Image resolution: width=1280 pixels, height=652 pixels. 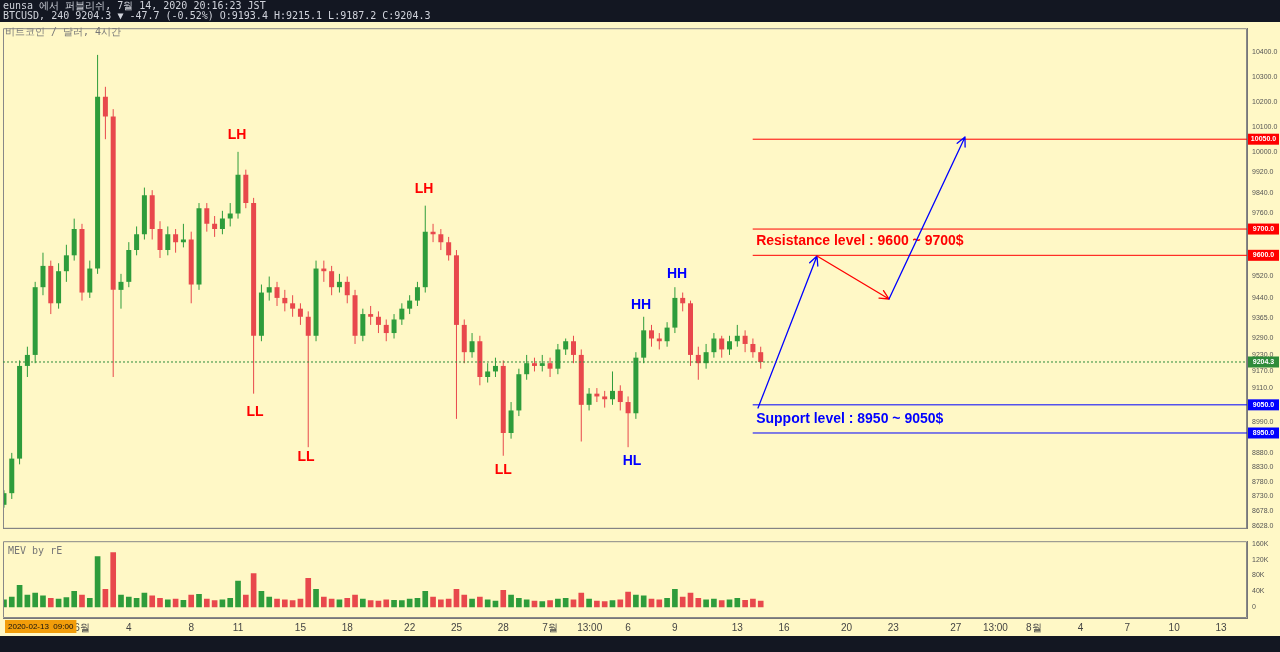 What do you see at coordinates (1127, 627) in the screenshot?
I see `x-tick-label: 7` at bounding box center [1127, 627].